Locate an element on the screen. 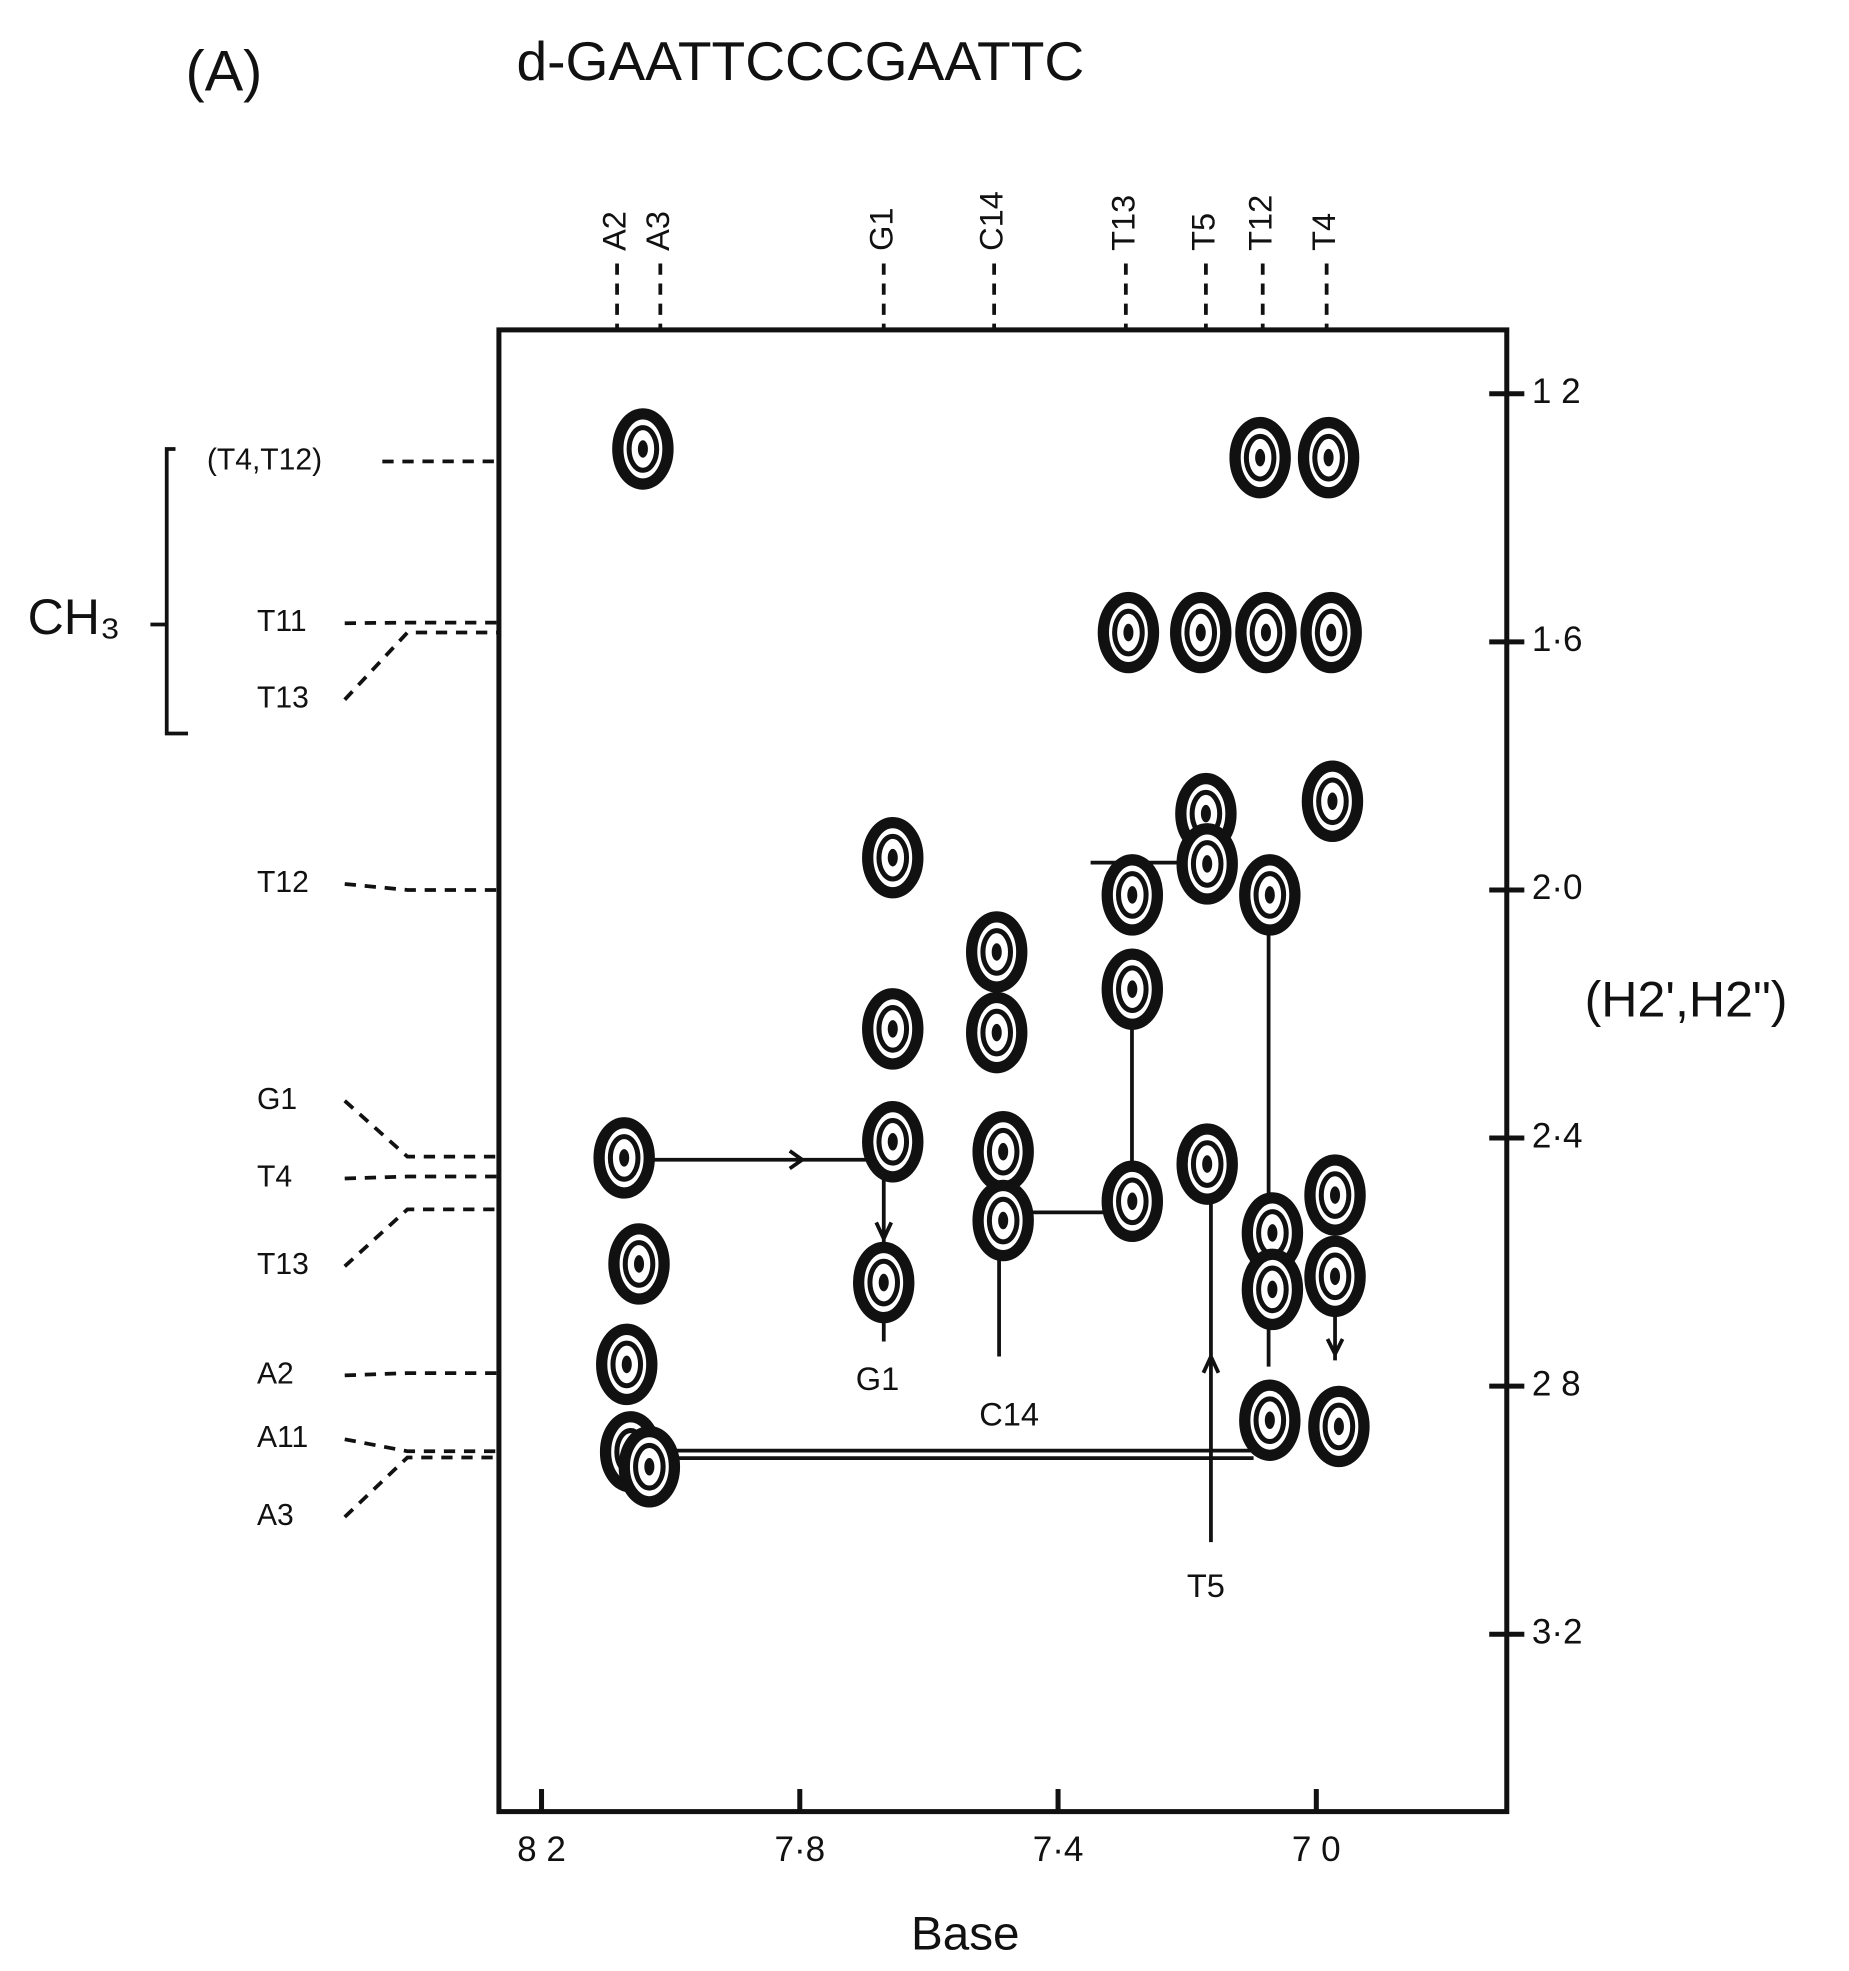 This screenshot has height=1971, width=1849. left-label: G1 is located at coordinates (277, 1099).